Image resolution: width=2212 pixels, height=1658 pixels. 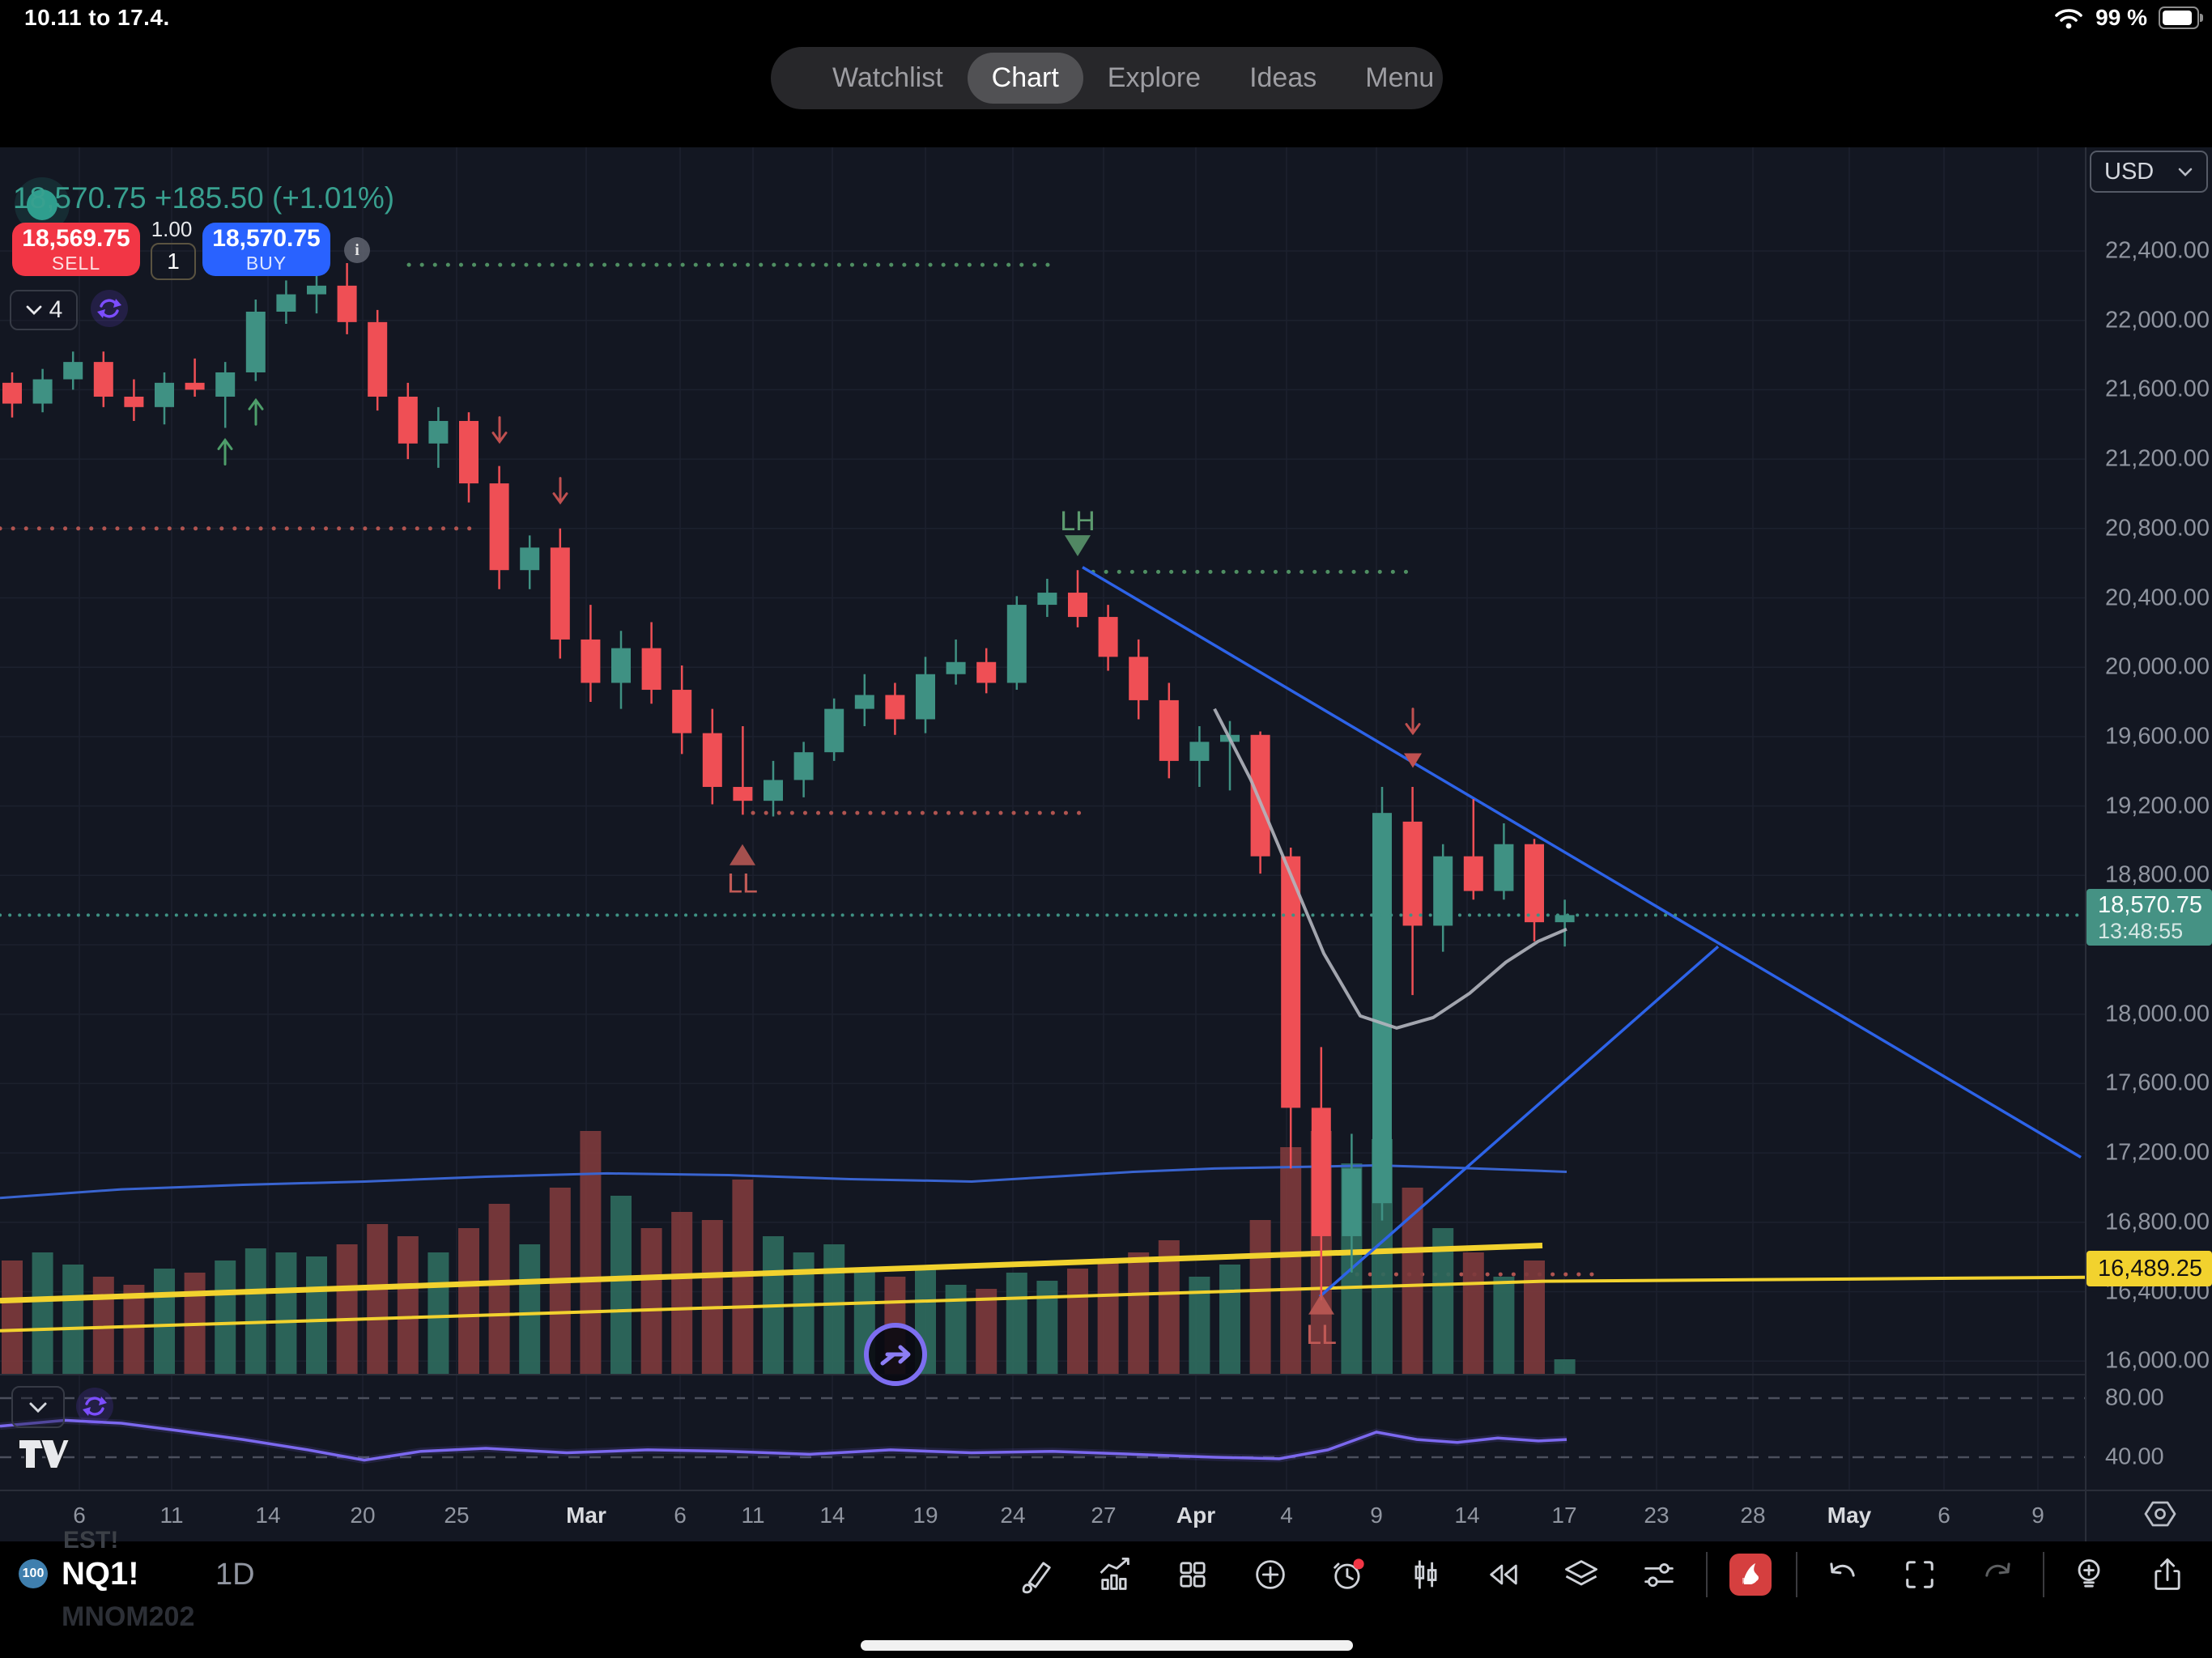 What do you see at coordinates (1920, 1574) in the screenshot?
I see `fullscreen-icon` at bounding box center [1920, 1574].